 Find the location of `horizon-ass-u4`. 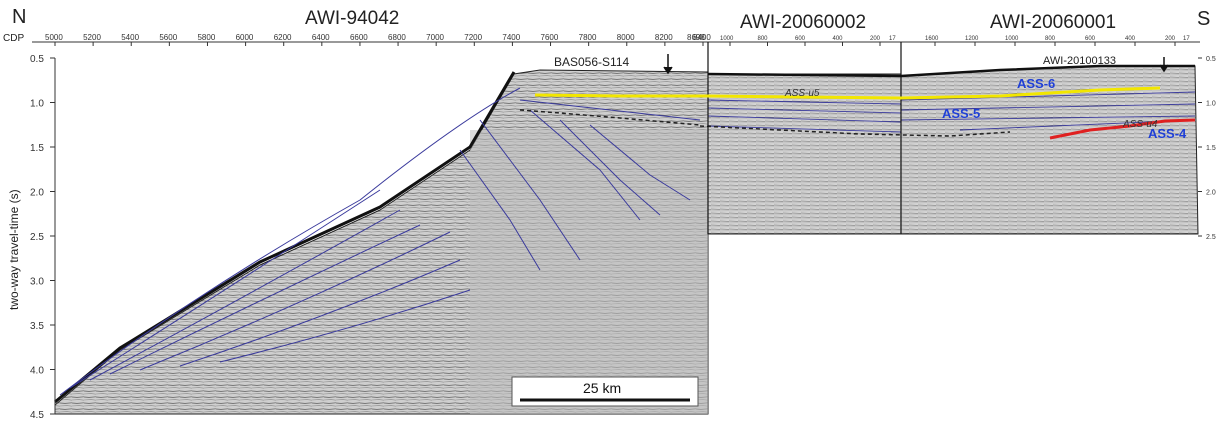

horizon-ass-u4 is located at coordinates (1122, 129).